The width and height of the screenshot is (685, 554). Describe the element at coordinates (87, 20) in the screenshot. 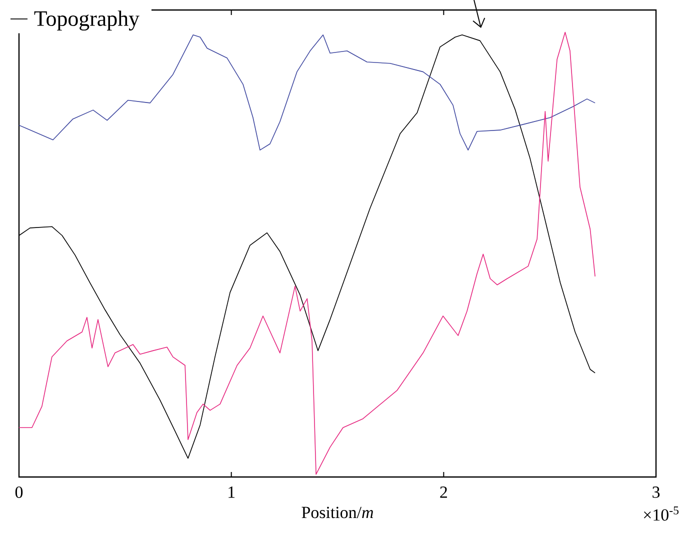

I see `legend-label: Topography` at that location.